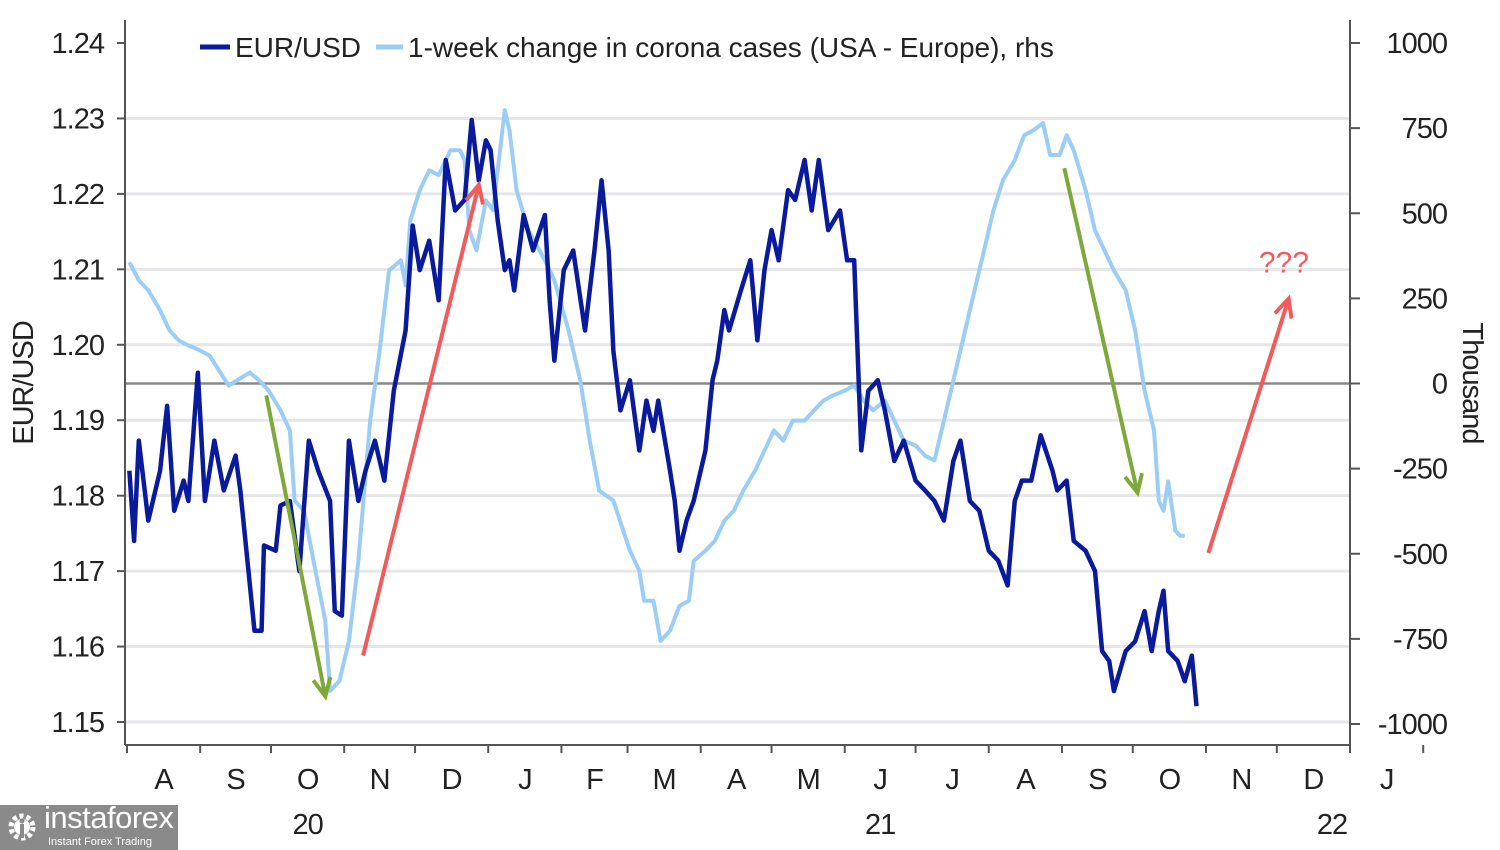 The height and width of the screenshot is (850, 1500). What do you see at coordinates (78, 723) in the screenshot?
I see `y-tick-label: 1.15` at bounding box center [78, 723].